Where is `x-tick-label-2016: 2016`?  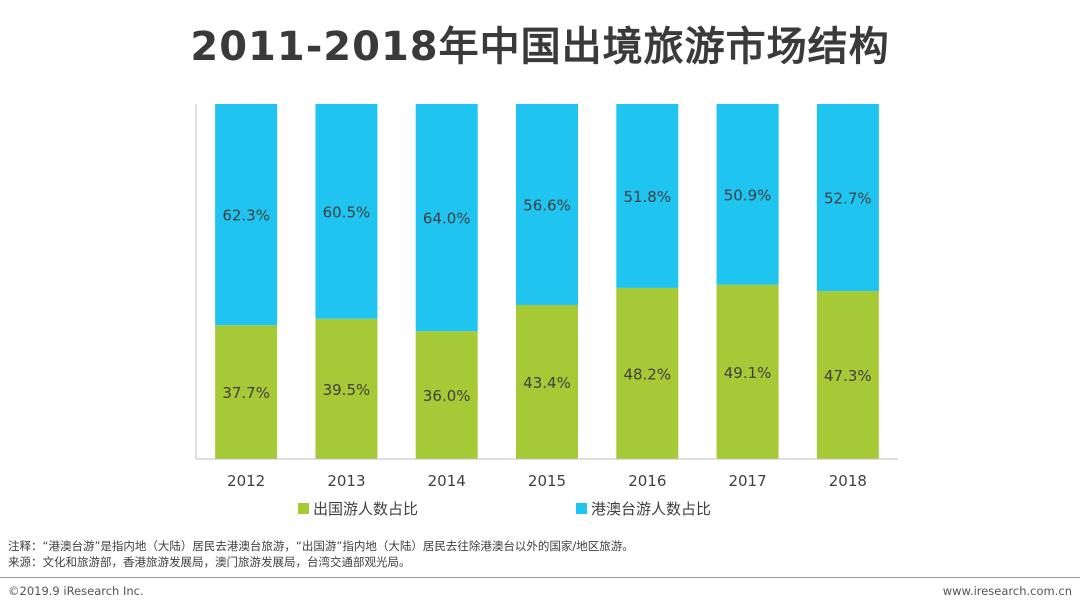
x-tick-label-2016: 2016 is located at coordinates (647, 481).